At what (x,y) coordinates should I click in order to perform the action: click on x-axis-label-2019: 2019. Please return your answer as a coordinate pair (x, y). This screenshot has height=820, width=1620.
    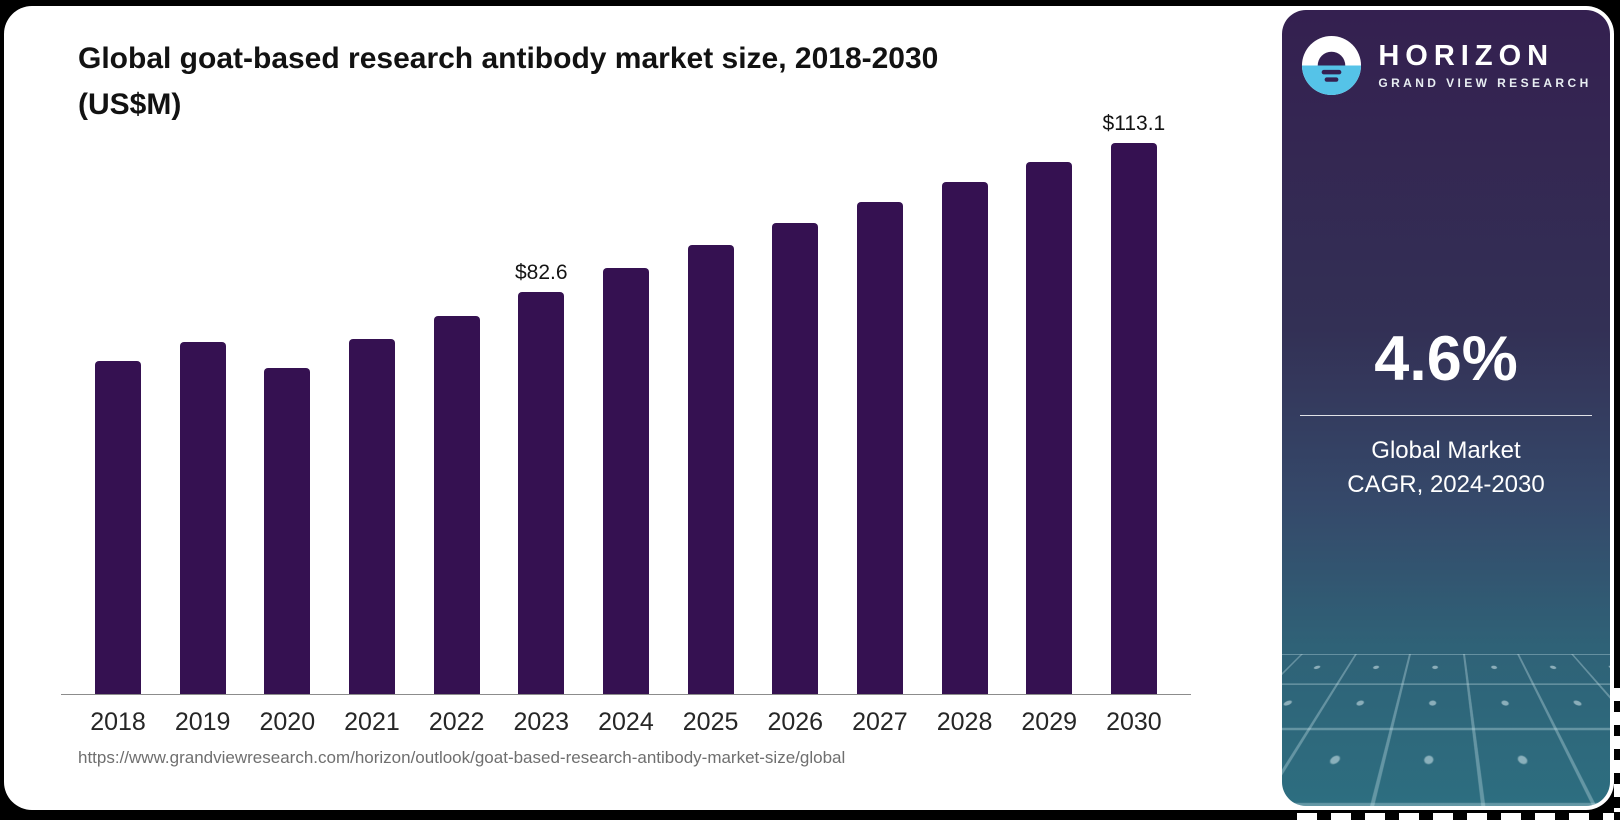
    Looking at the image, I should click on (202, 722).